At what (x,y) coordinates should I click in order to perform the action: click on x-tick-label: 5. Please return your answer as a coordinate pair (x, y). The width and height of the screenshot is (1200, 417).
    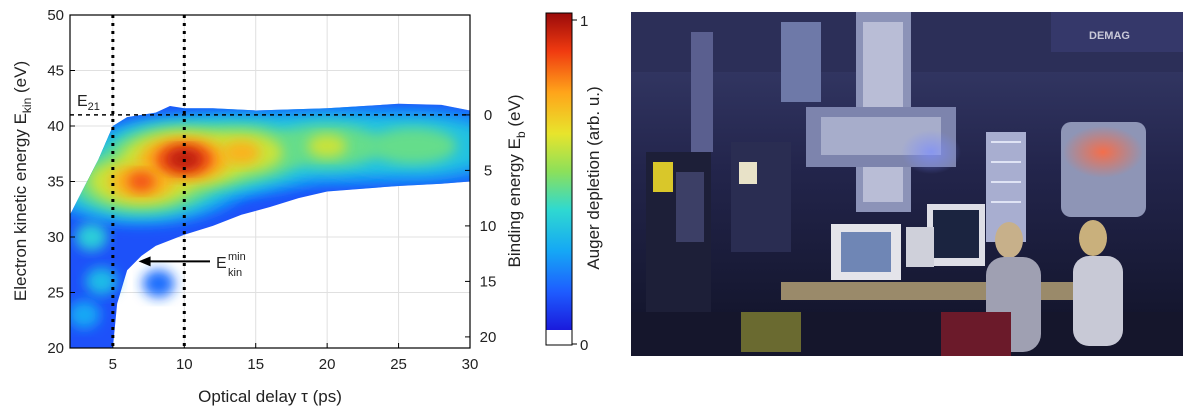
    Looking at the image, I should click on (113, 364).